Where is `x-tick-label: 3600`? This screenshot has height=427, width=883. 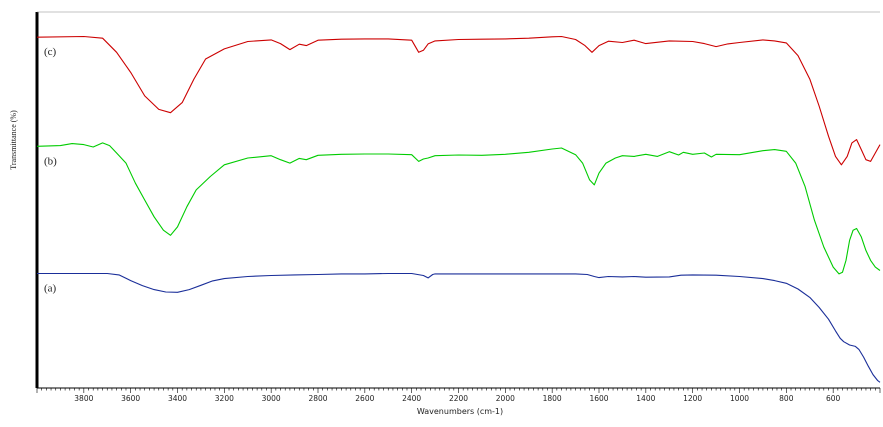
x-tick-label: 3600 is located at coordinates (130, 398).